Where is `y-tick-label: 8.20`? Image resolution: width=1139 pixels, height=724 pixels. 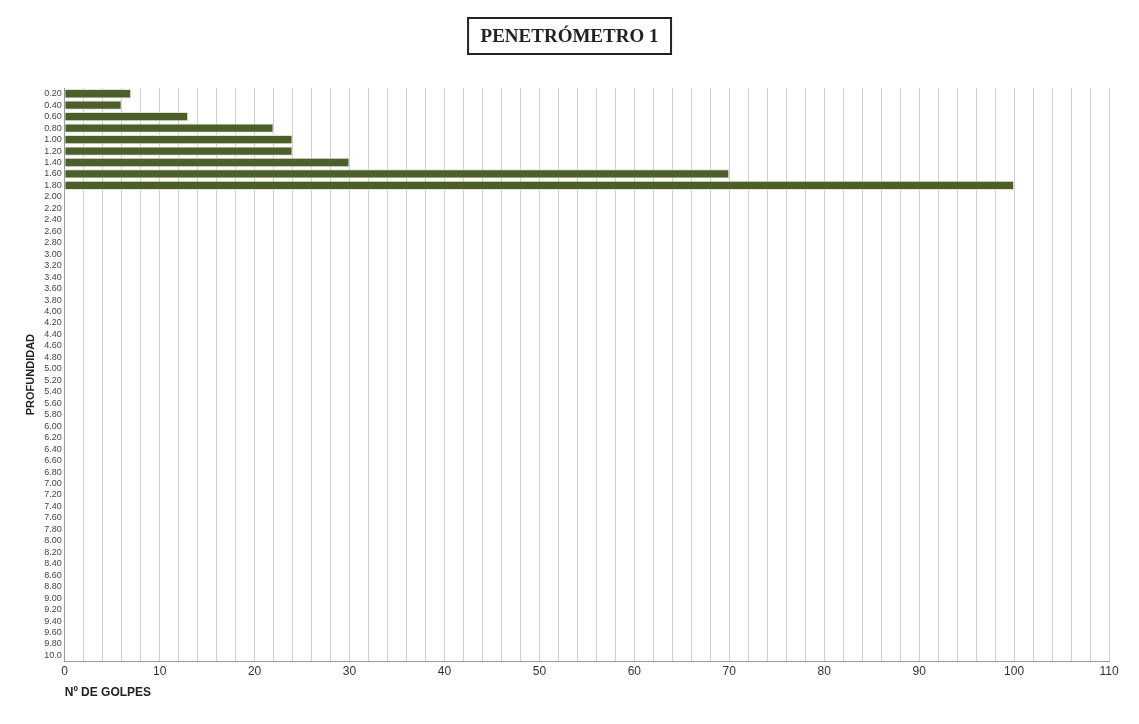 y-tick-label: 8.20 is located at coordinates (53, 551).